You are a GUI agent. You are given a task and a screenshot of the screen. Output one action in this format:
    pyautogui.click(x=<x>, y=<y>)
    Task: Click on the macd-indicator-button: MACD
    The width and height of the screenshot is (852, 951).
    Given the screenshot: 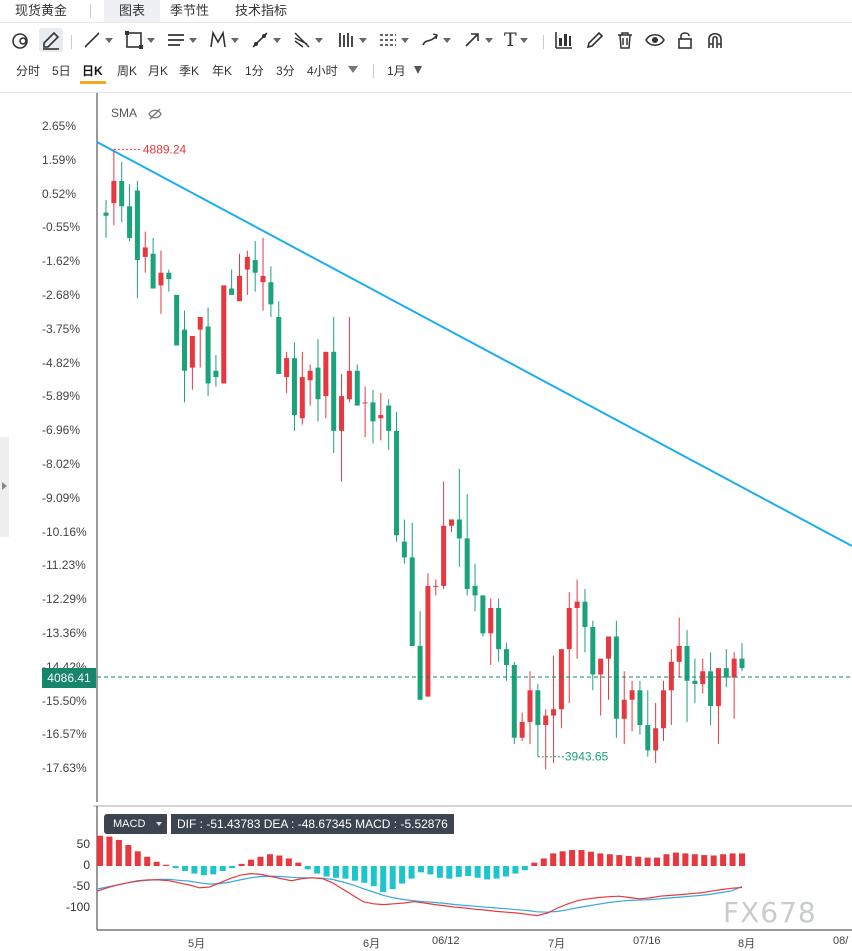 What is the action you would take?
    pyautogui.click(x=135, y=824)
    